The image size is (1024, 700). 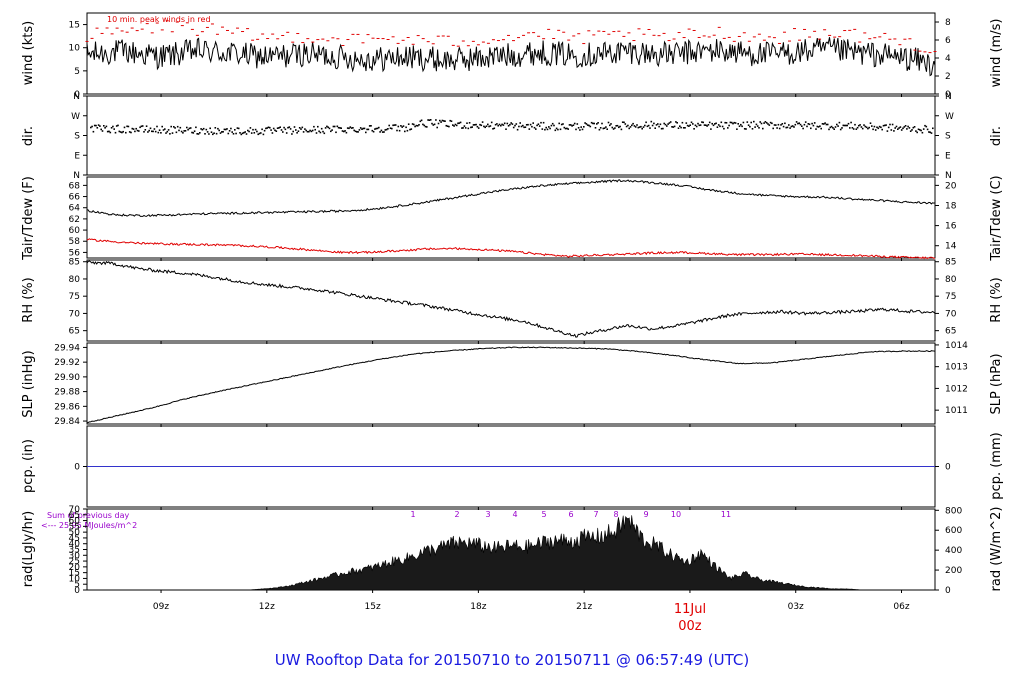 What do you see at coordinates (511, 57) in the screenshot?
I see `wind-speed-line` at bounding box center [511, 57].